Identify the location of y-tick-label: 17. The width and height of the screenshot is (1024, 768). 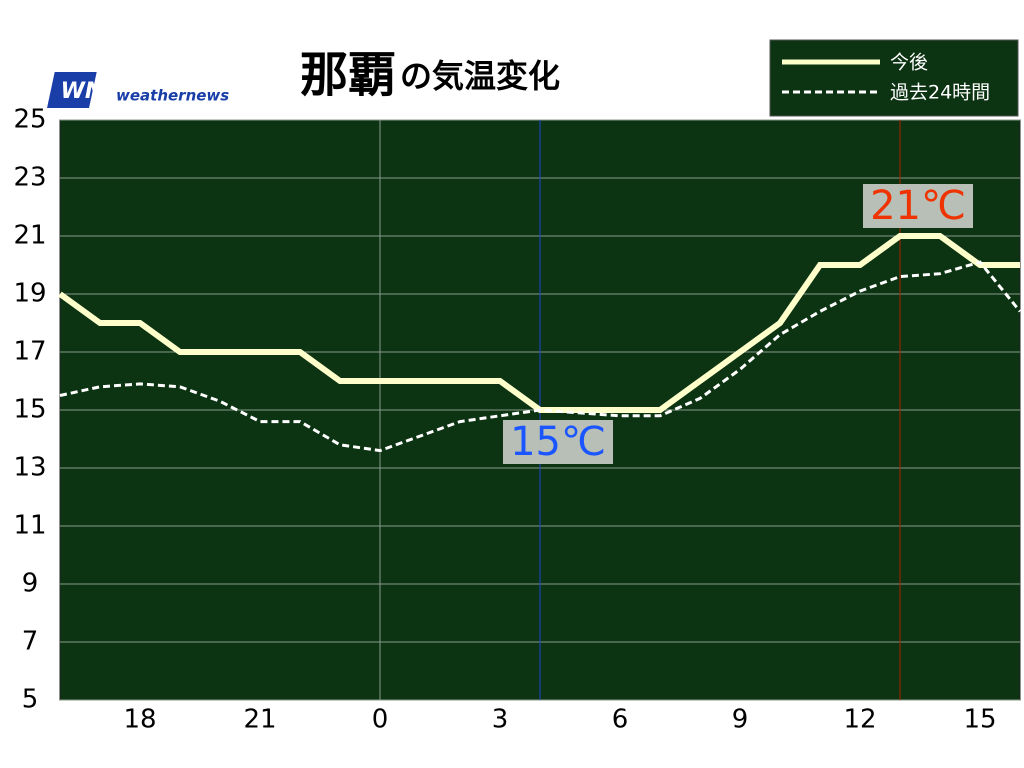
(29, 352).